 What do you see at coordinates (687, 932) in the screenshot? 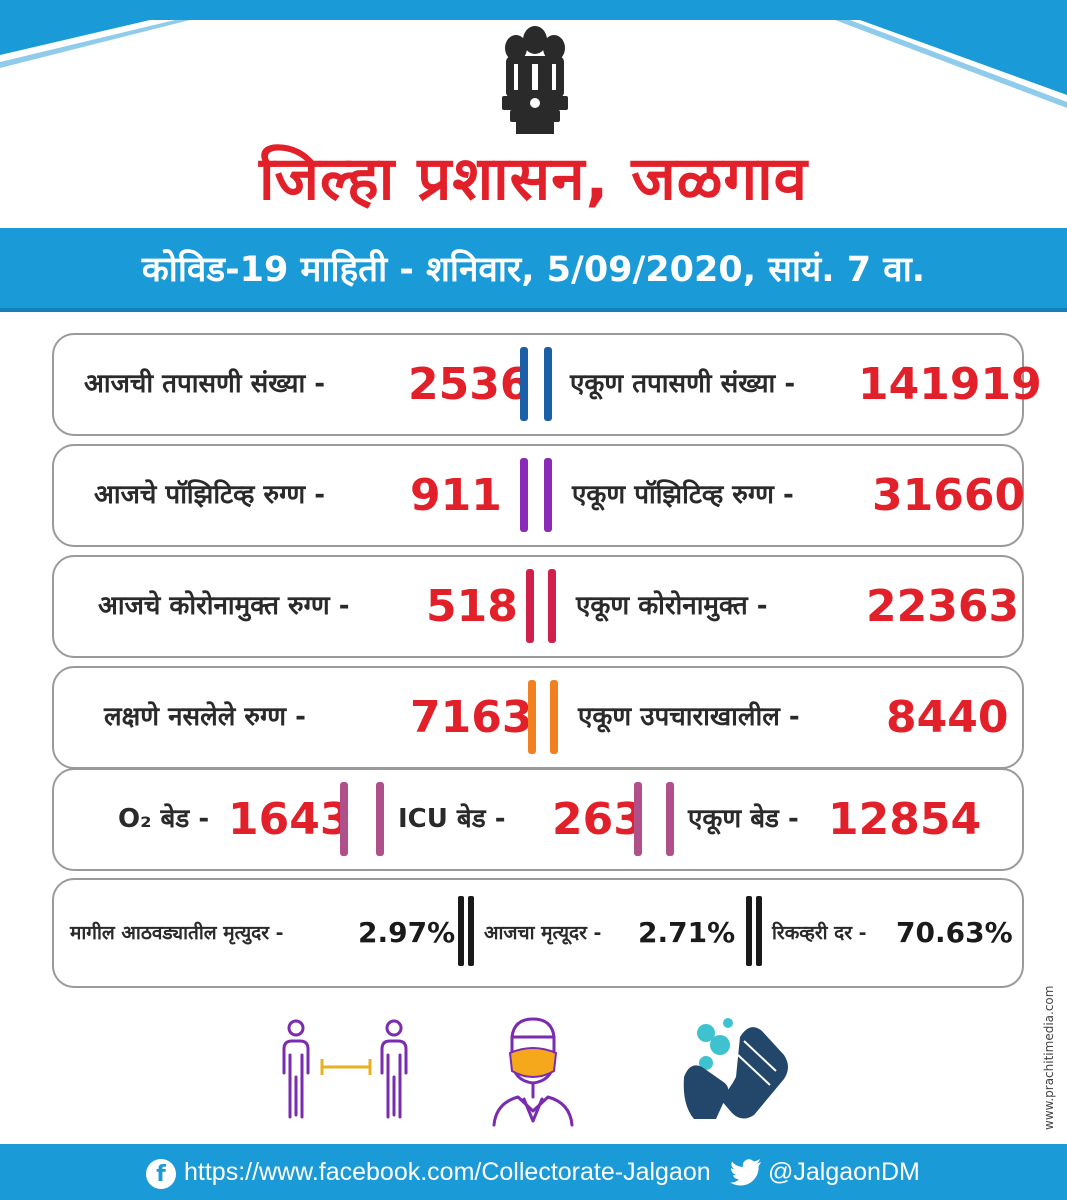
I see `today-death-rate-value: 2.71%` at bounding box center [687, 932].